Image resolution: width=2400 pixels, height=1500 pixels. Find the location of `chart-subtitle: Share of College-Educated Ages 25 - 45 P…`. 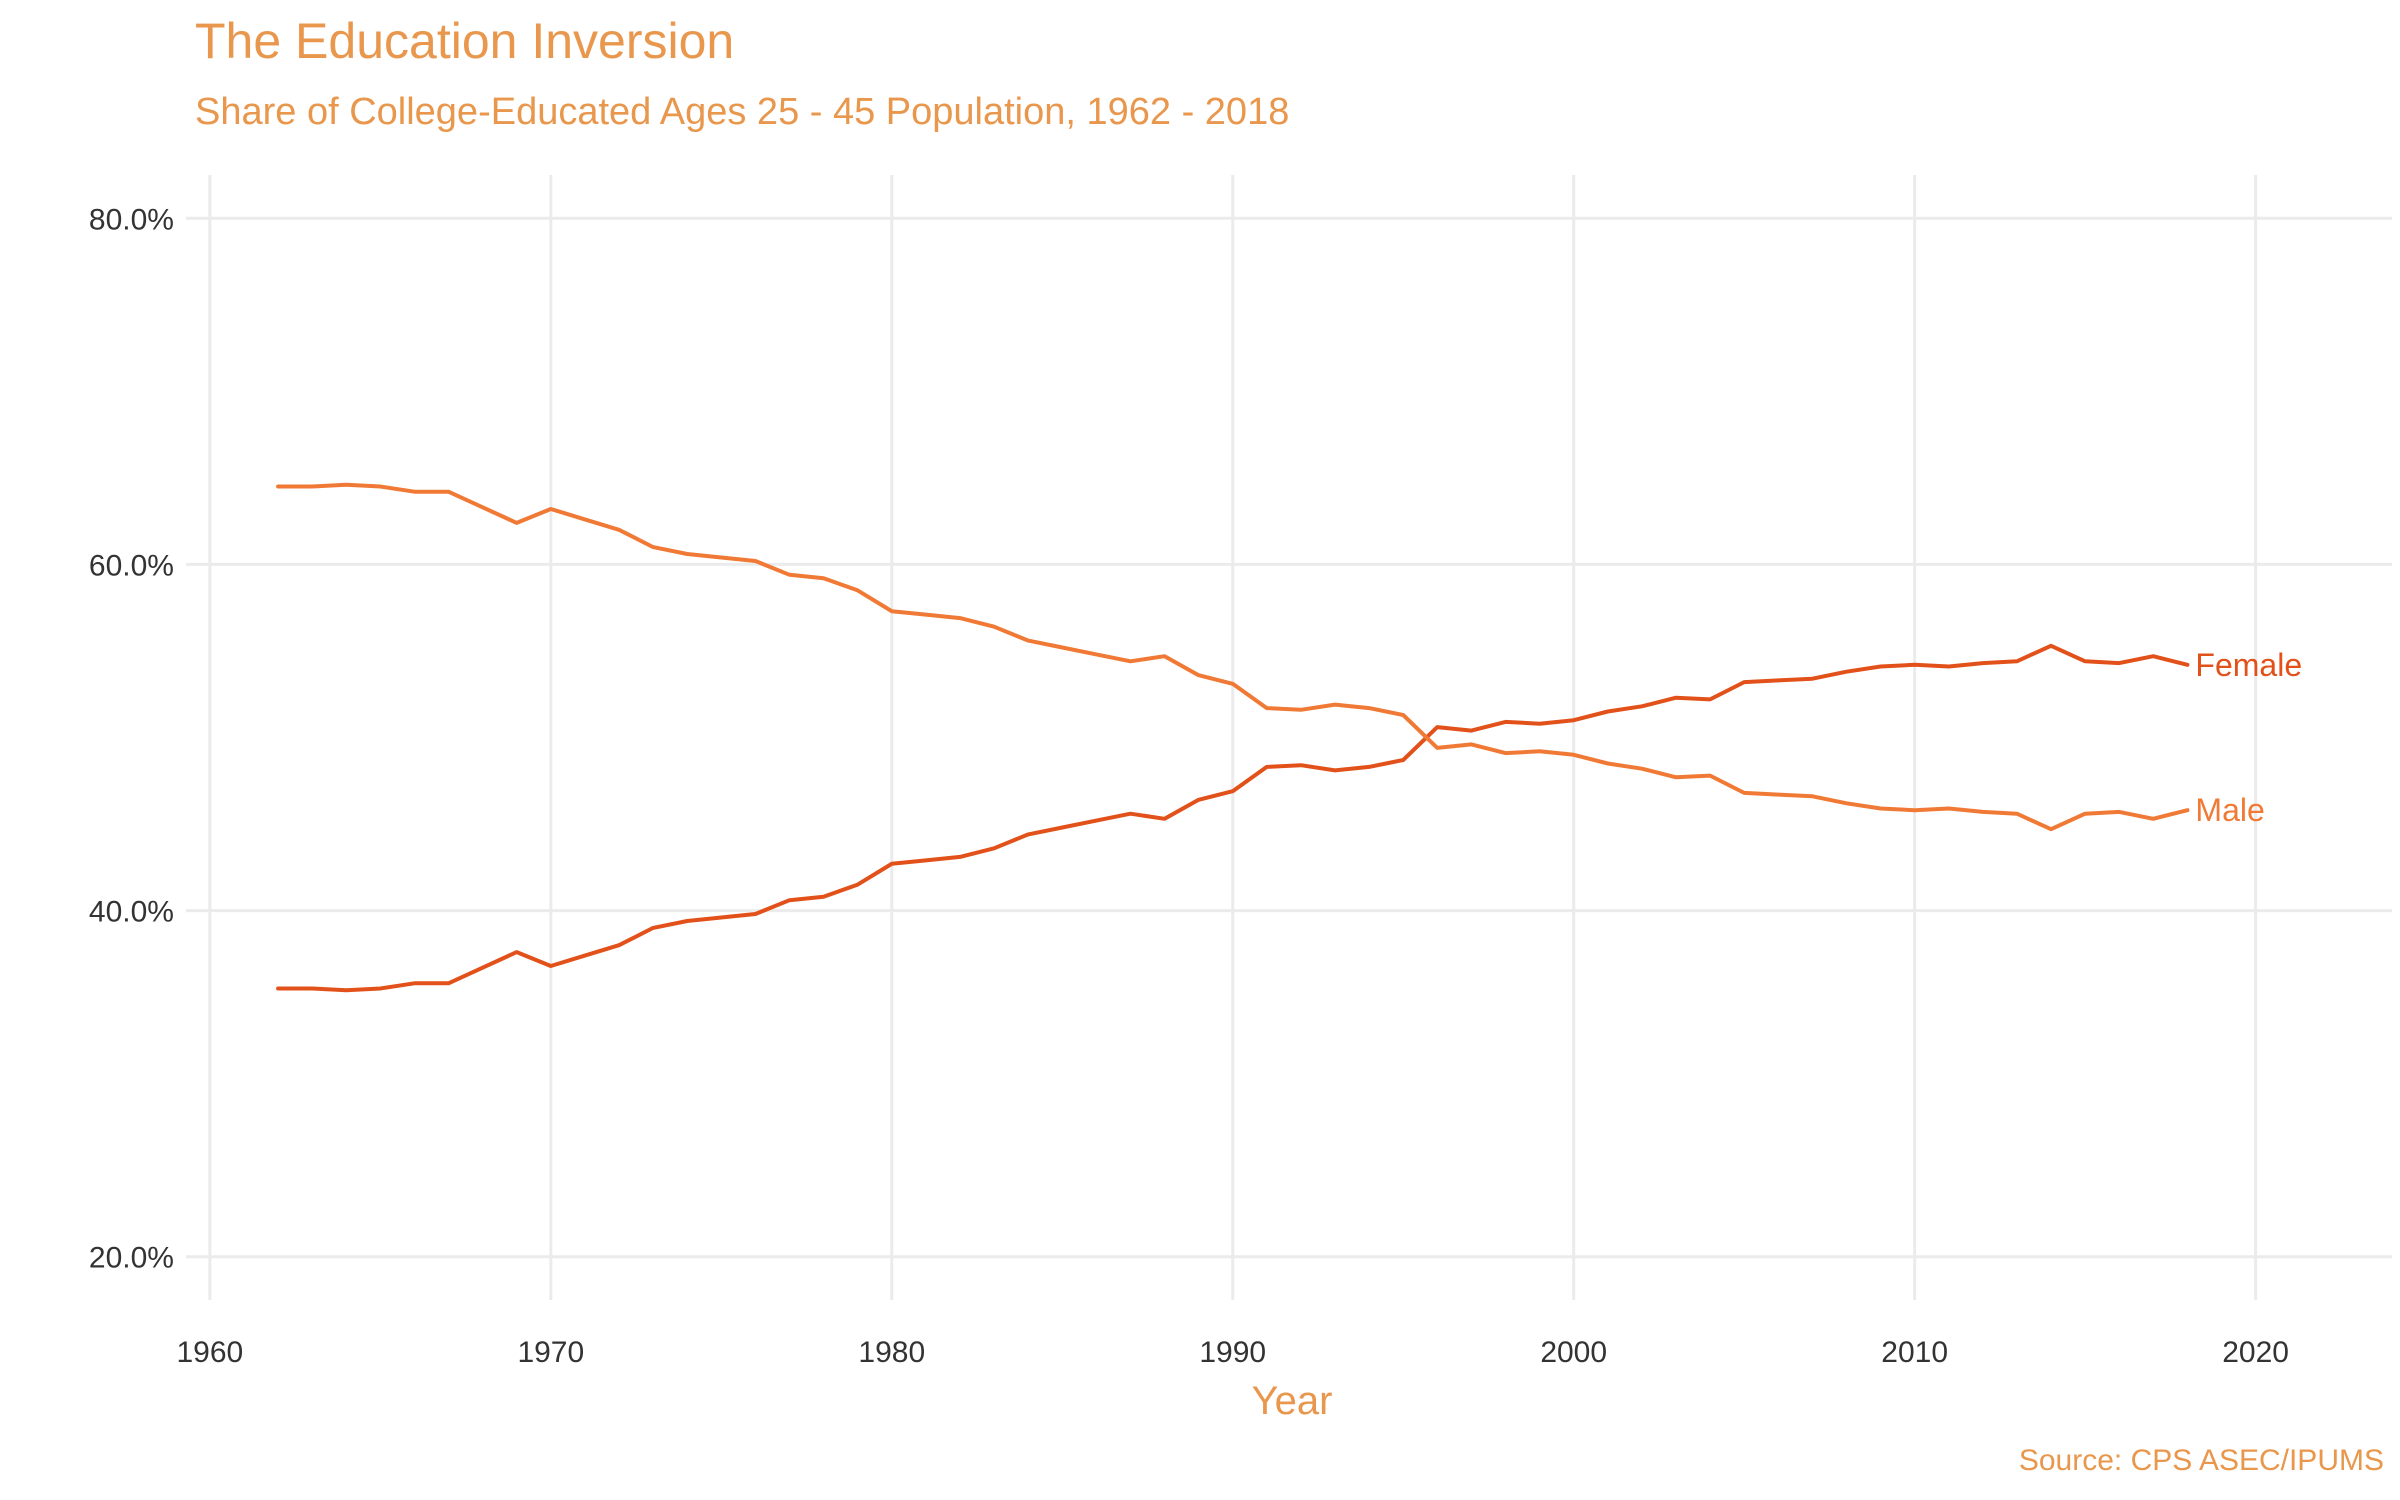

chart-subtitle: Share of College-Educated Ages 25 - 45 P… is located at coordinates (742, 112).